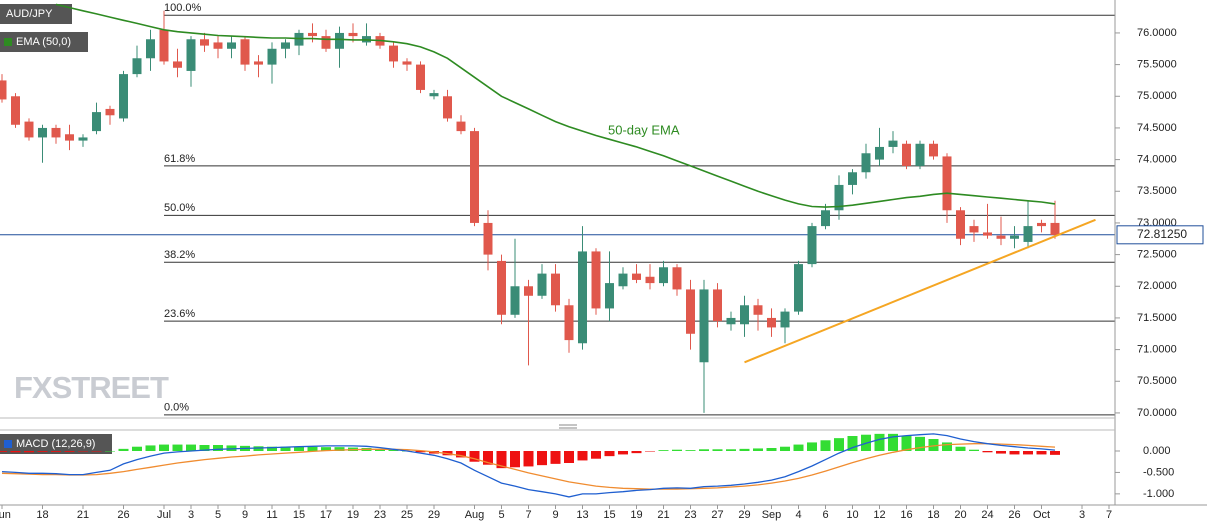 This screenshot has width=1207, height=526. What do you see at coordinates (906, 515) in the screenshot?
I see `x-tick-label: 16` at bounding box center [906, 515].